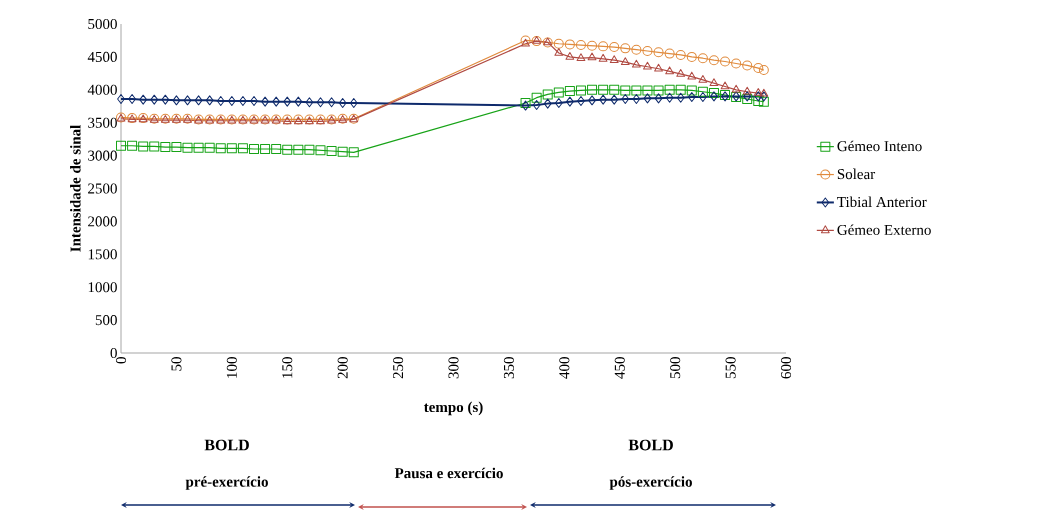 This screenshot has width=1049, height=512. Describe the element at coordinates (342, 368) in the screenshot. I see `x-tick-label: 200` at that location.